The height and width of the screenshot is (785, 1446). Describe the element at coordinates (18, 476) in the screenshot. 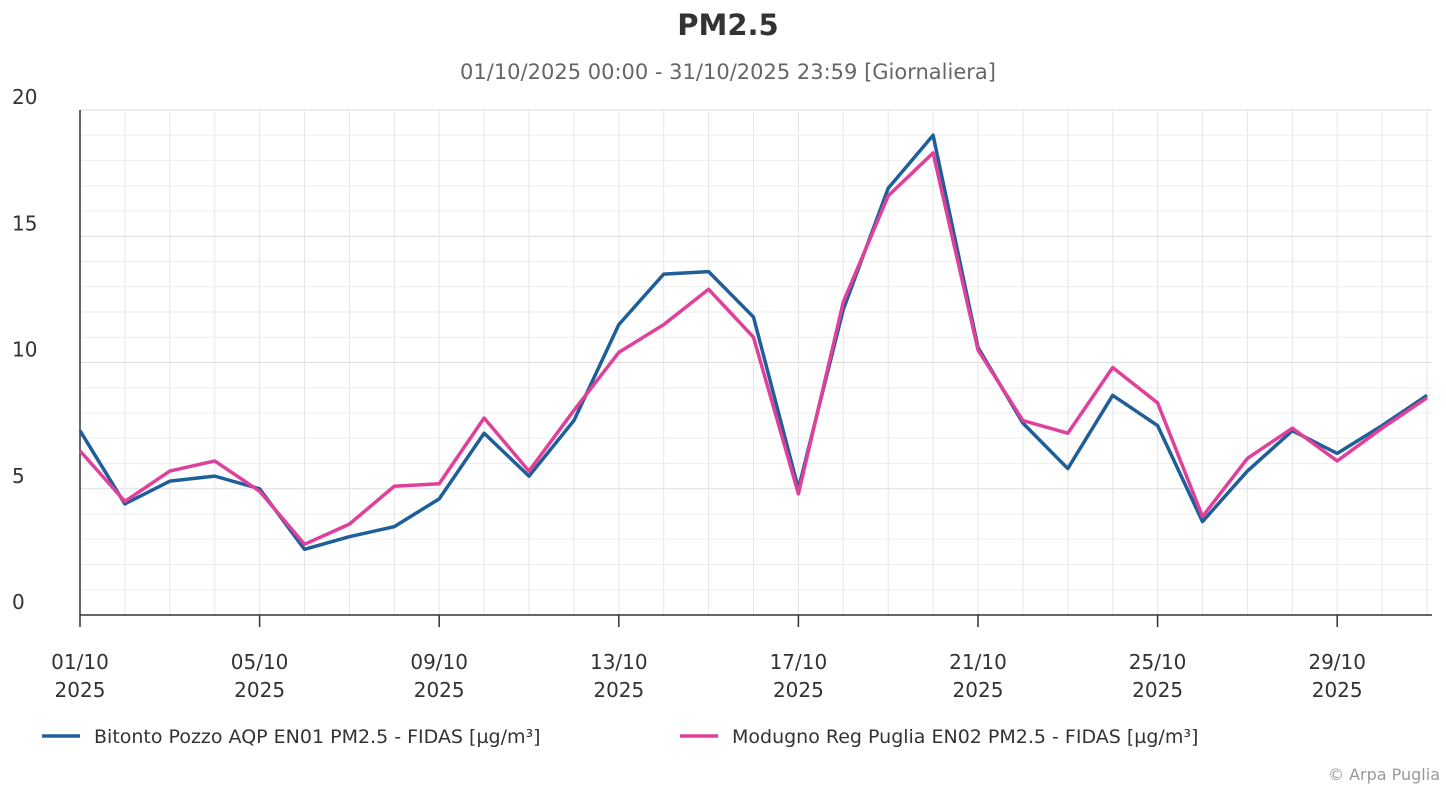

I see `y-tick-label: 5` at that location.